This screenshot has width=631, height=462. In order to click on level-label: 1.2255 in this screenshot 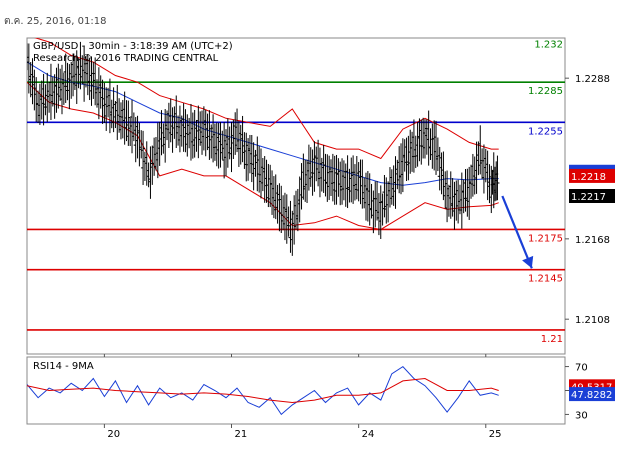, I will do `click(545, 131)`.